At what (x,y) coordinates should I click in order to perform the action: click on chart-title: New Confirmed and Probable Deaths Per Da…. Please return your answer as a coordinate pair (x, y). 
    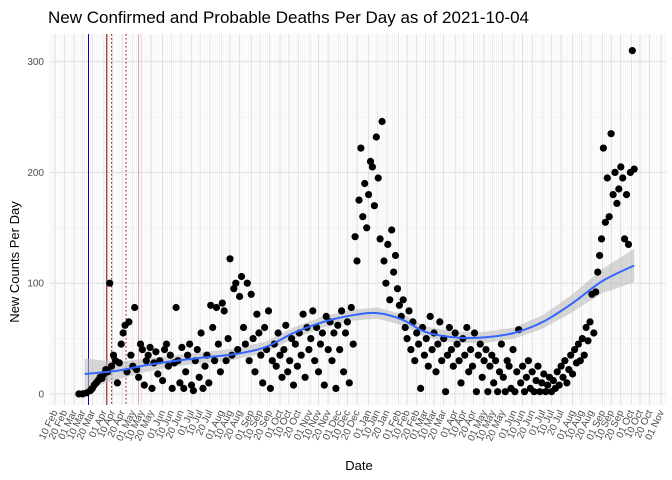
    Looking at the image, I should click on (288, 17).